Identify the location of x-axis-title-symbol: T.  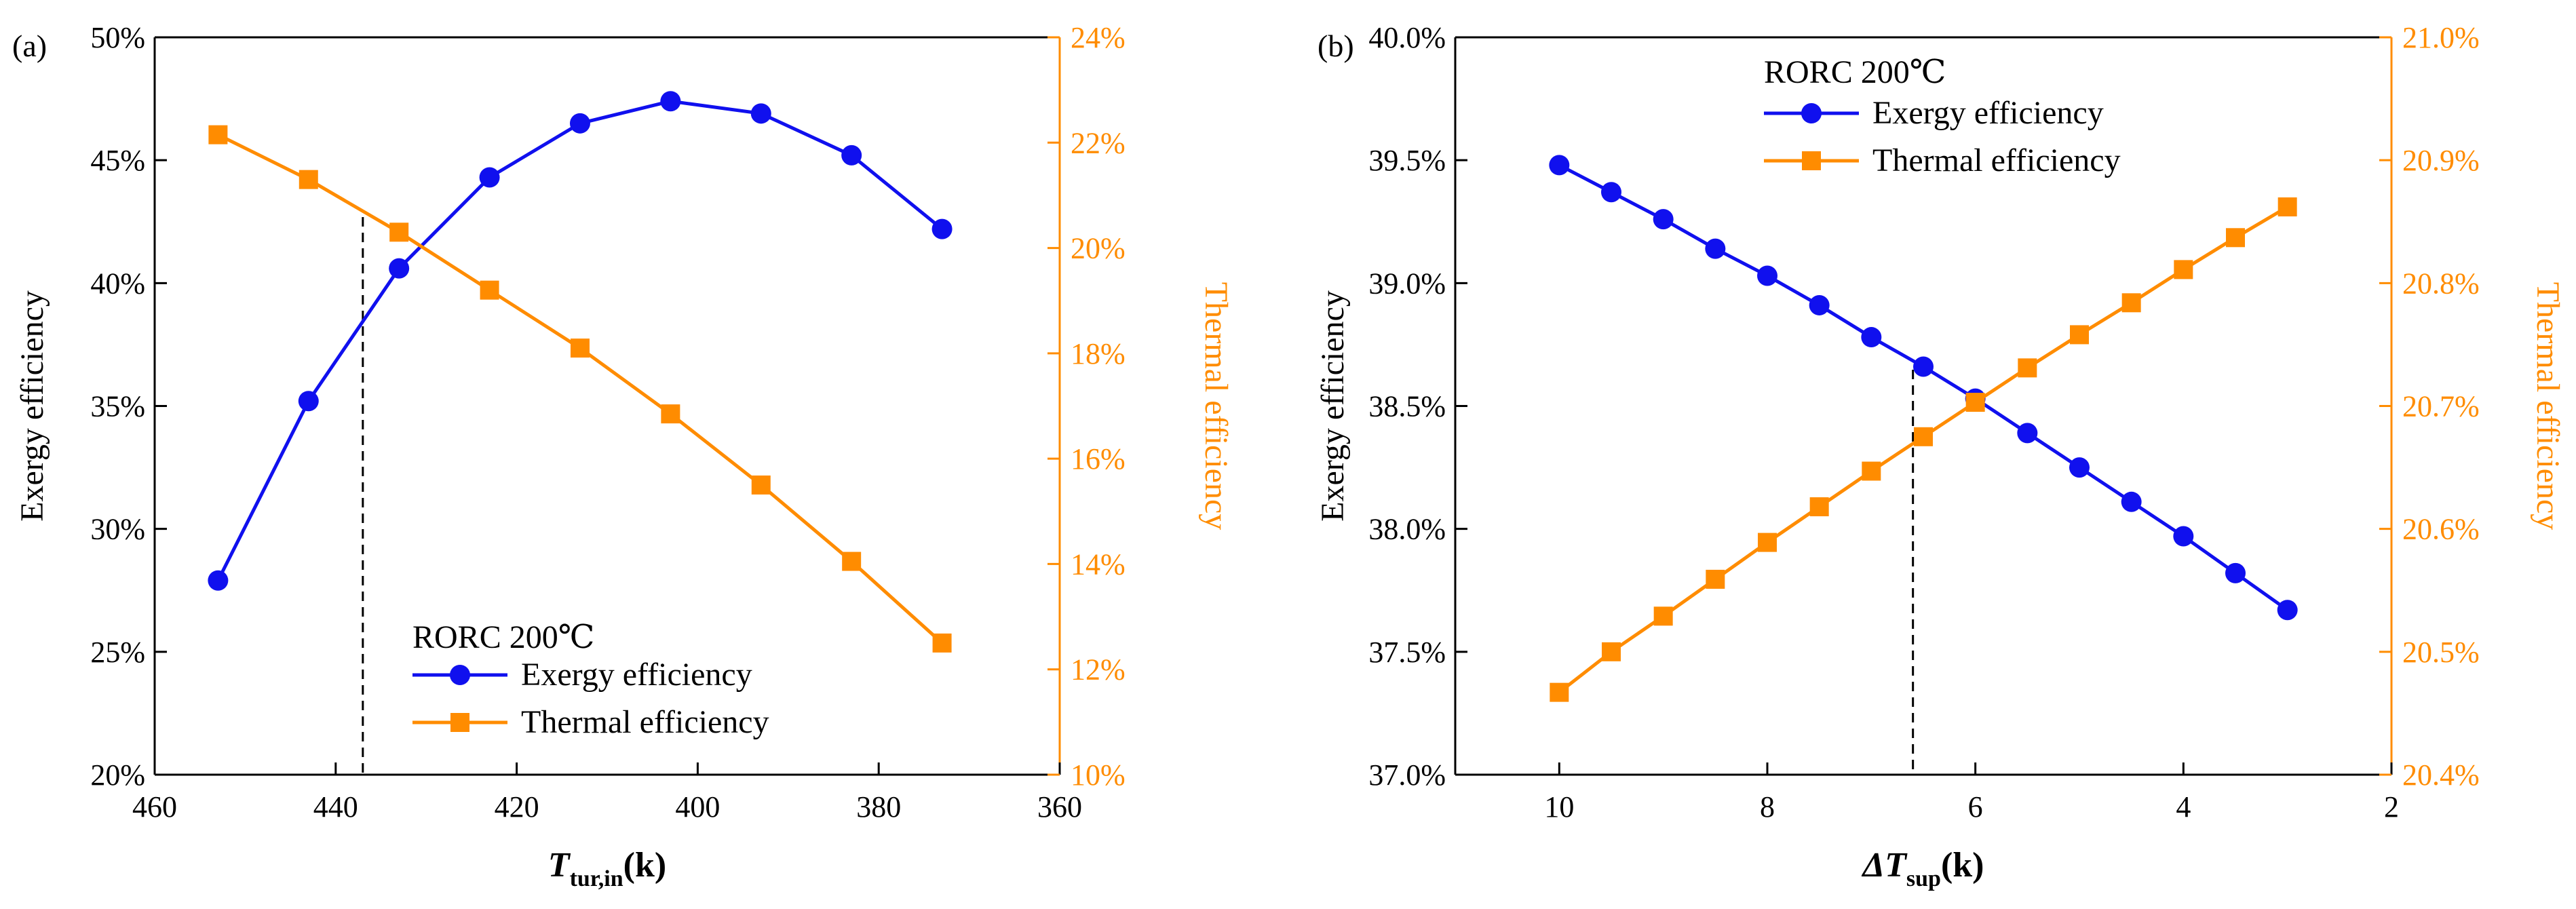
(559, 866).